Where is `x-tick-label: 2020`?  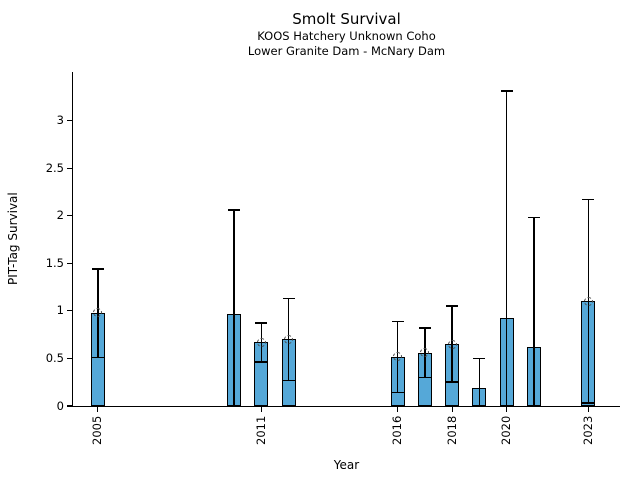 x-tick-label: 2020 is located at coordinates (506, 431).